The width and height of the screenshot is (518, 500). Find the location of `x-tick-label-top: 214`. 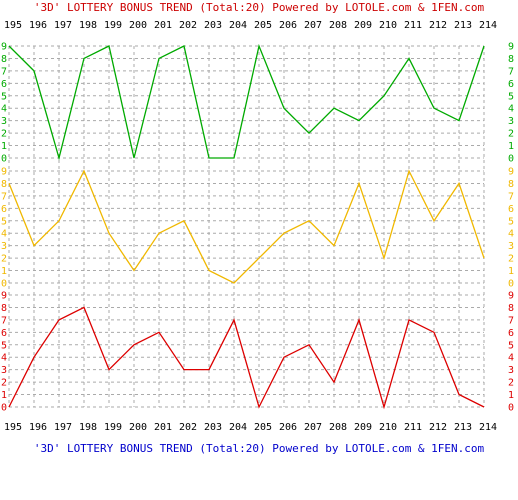

x-tick-label-top: 214 is located at coordinates (488, 25).